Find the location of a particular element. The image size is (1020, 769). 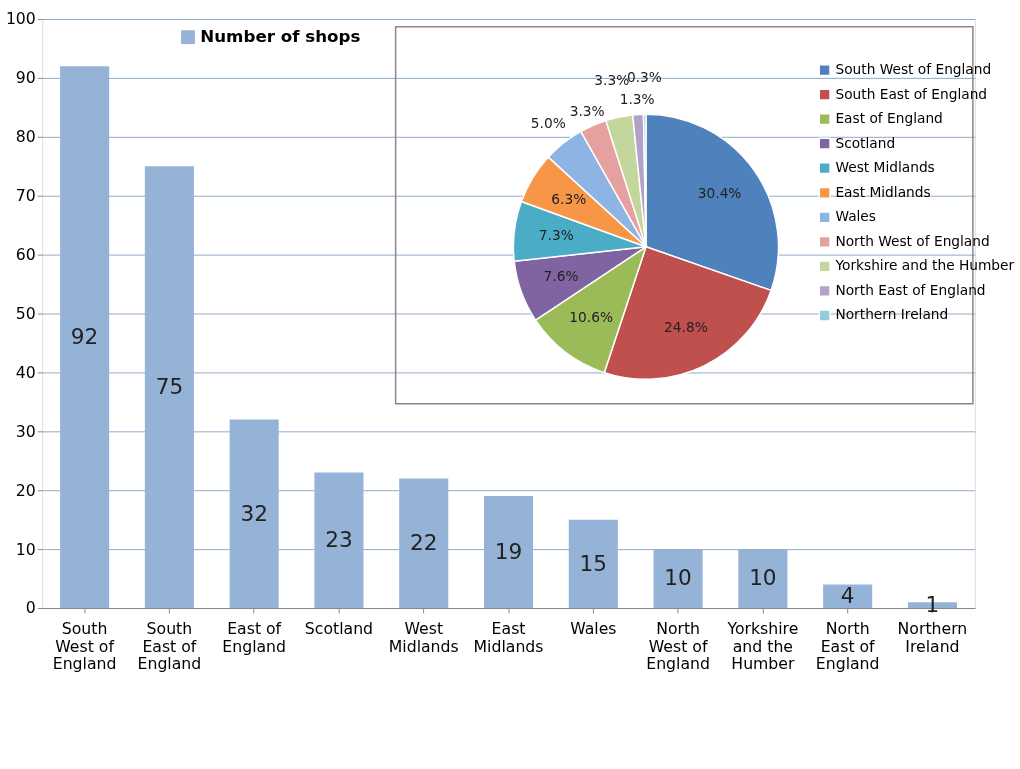

legend-label: South West of England is located at coordinates (913, 68).